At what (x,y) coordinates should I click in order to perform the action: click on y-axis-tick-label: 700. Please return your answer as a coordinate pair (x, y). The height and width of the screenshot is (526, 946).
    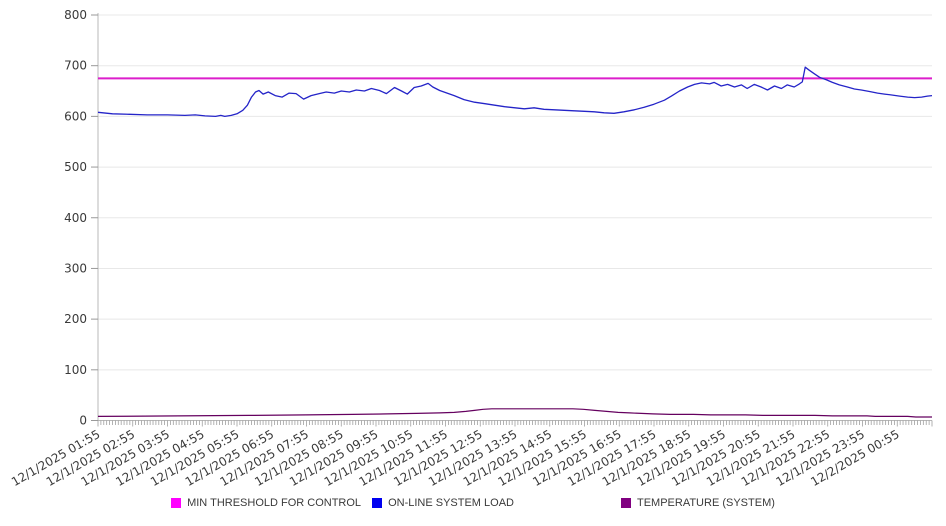
    Looking at the image, I should click on (75, 66).